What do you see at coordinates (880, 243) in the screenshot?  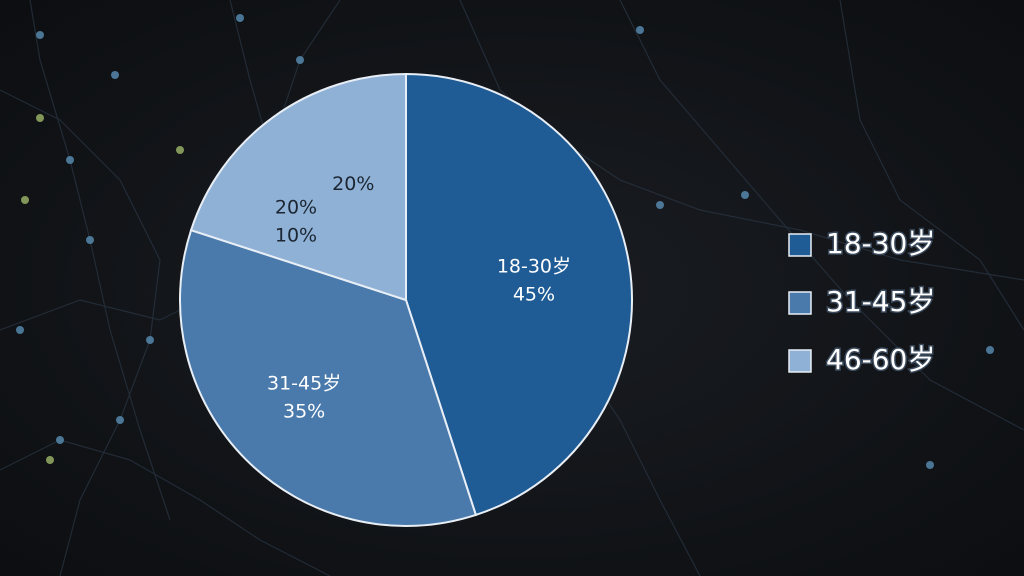 I see `legend-label: 18-30岁` at bounding box center [880, 243].